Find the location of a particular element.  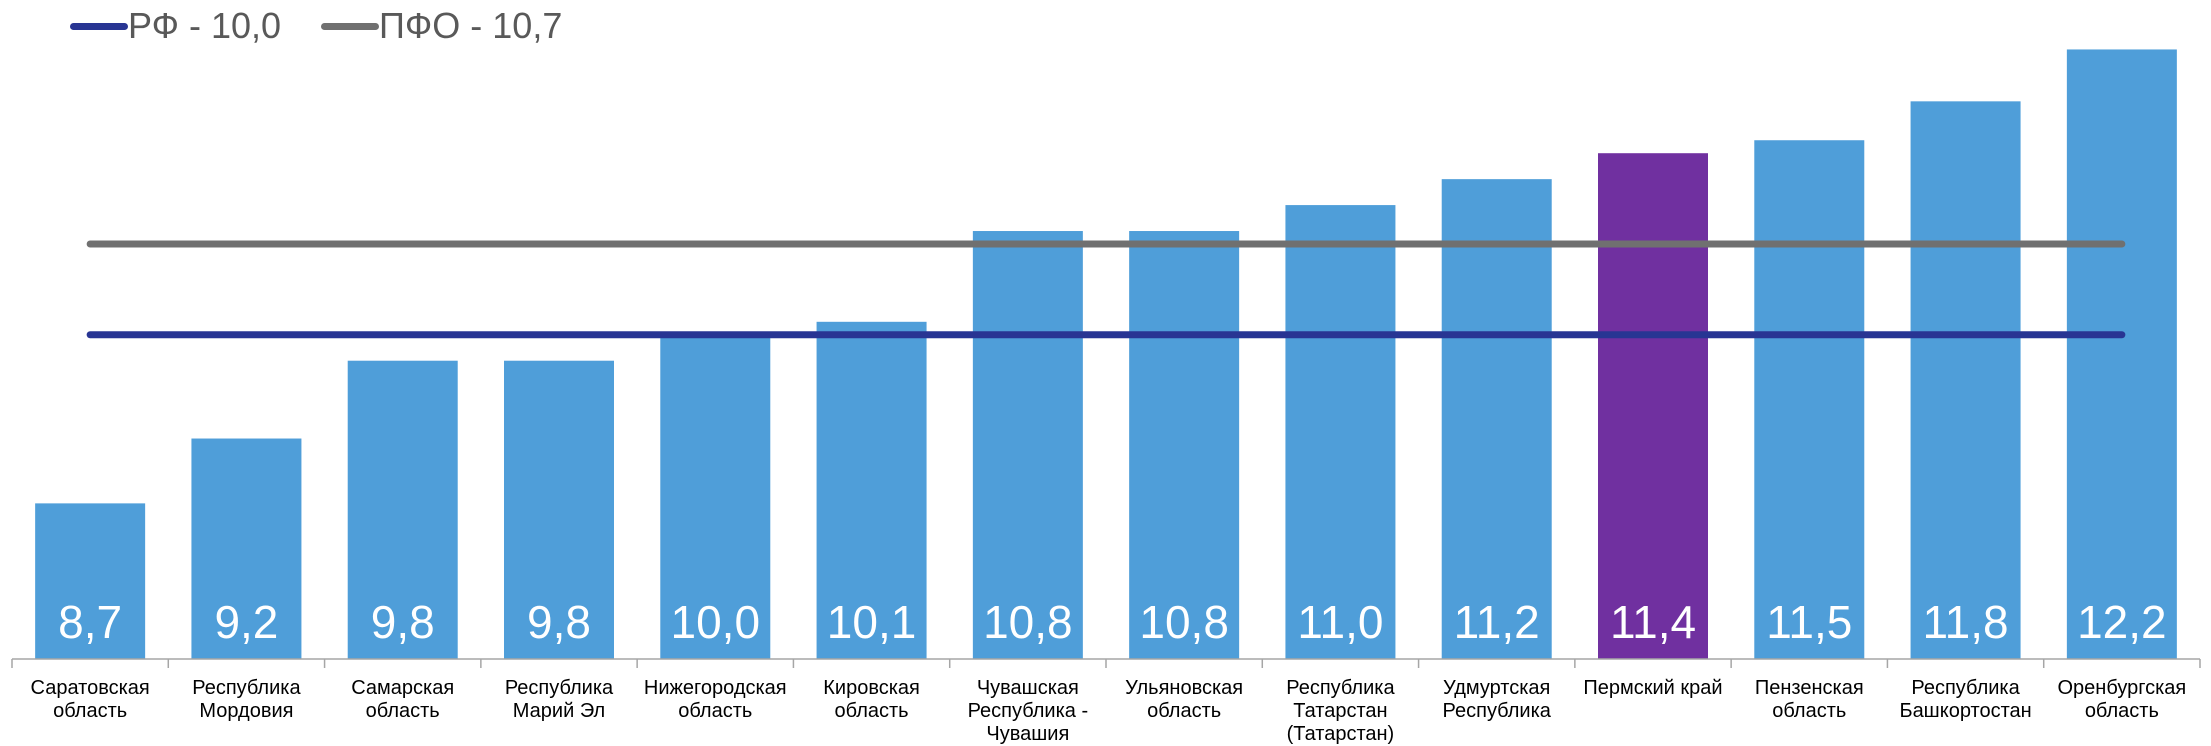

x-tick-label: Республика Марий Эл is located at coordinates (559, 699).